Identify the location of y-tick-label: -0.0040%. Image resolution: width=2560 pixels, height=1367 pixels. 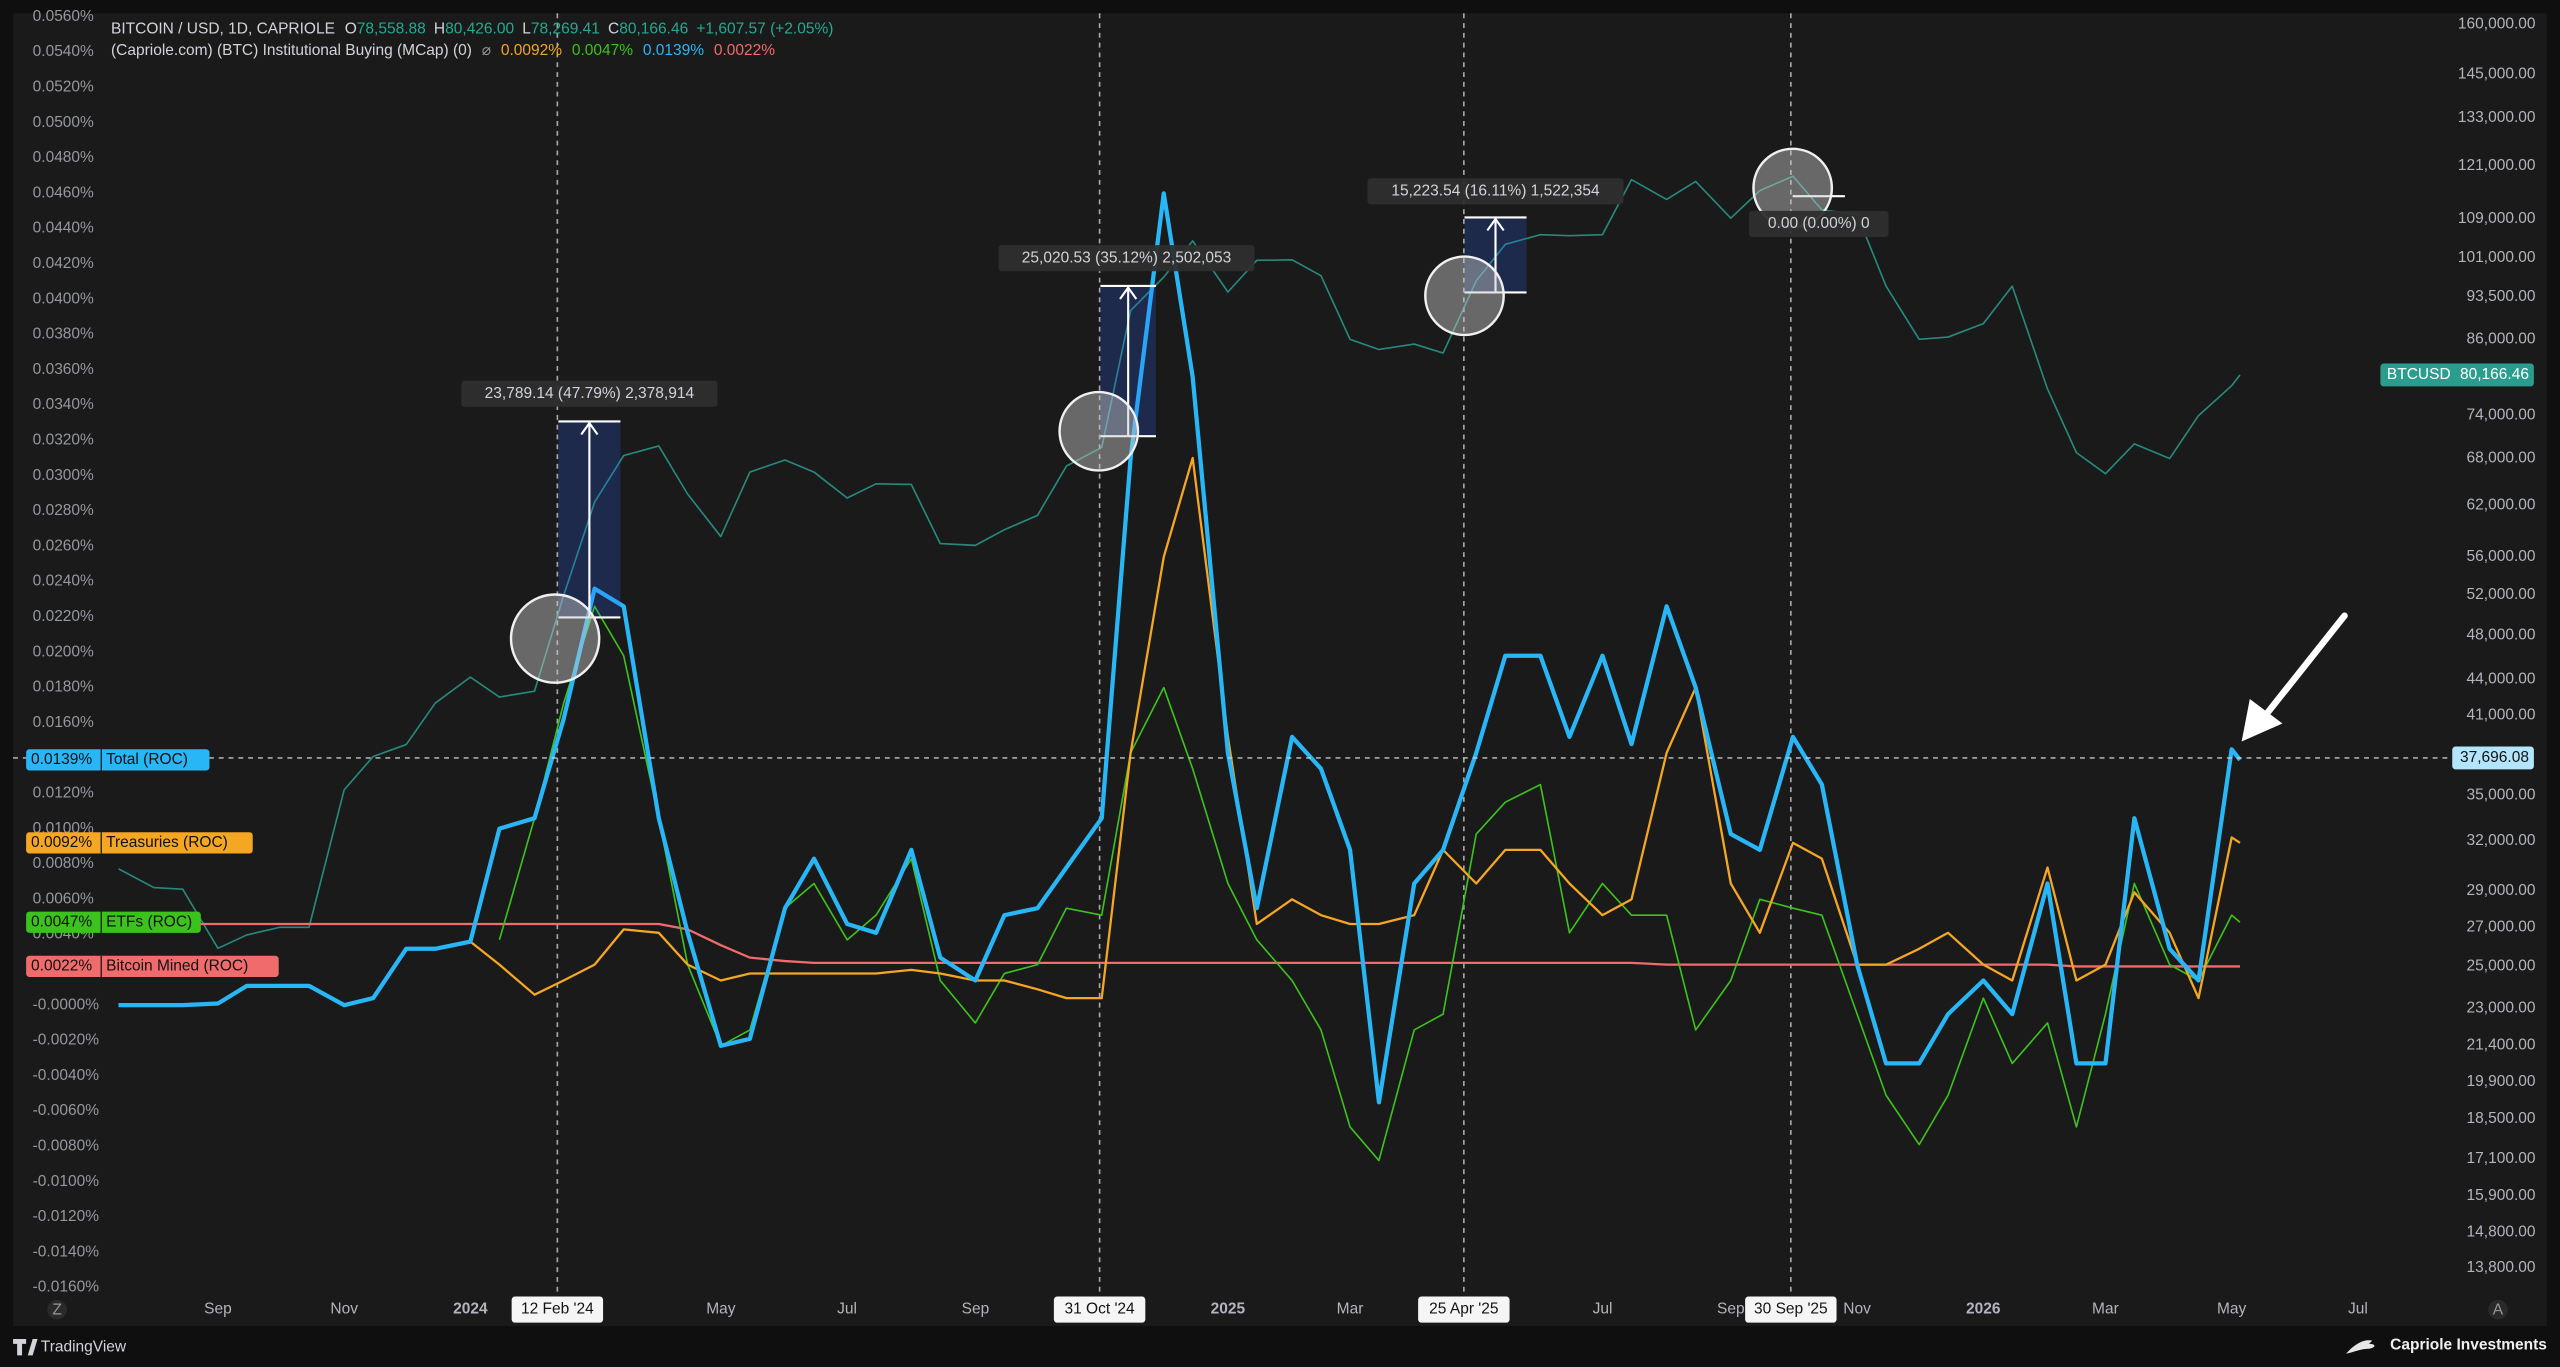
(66, 1075).